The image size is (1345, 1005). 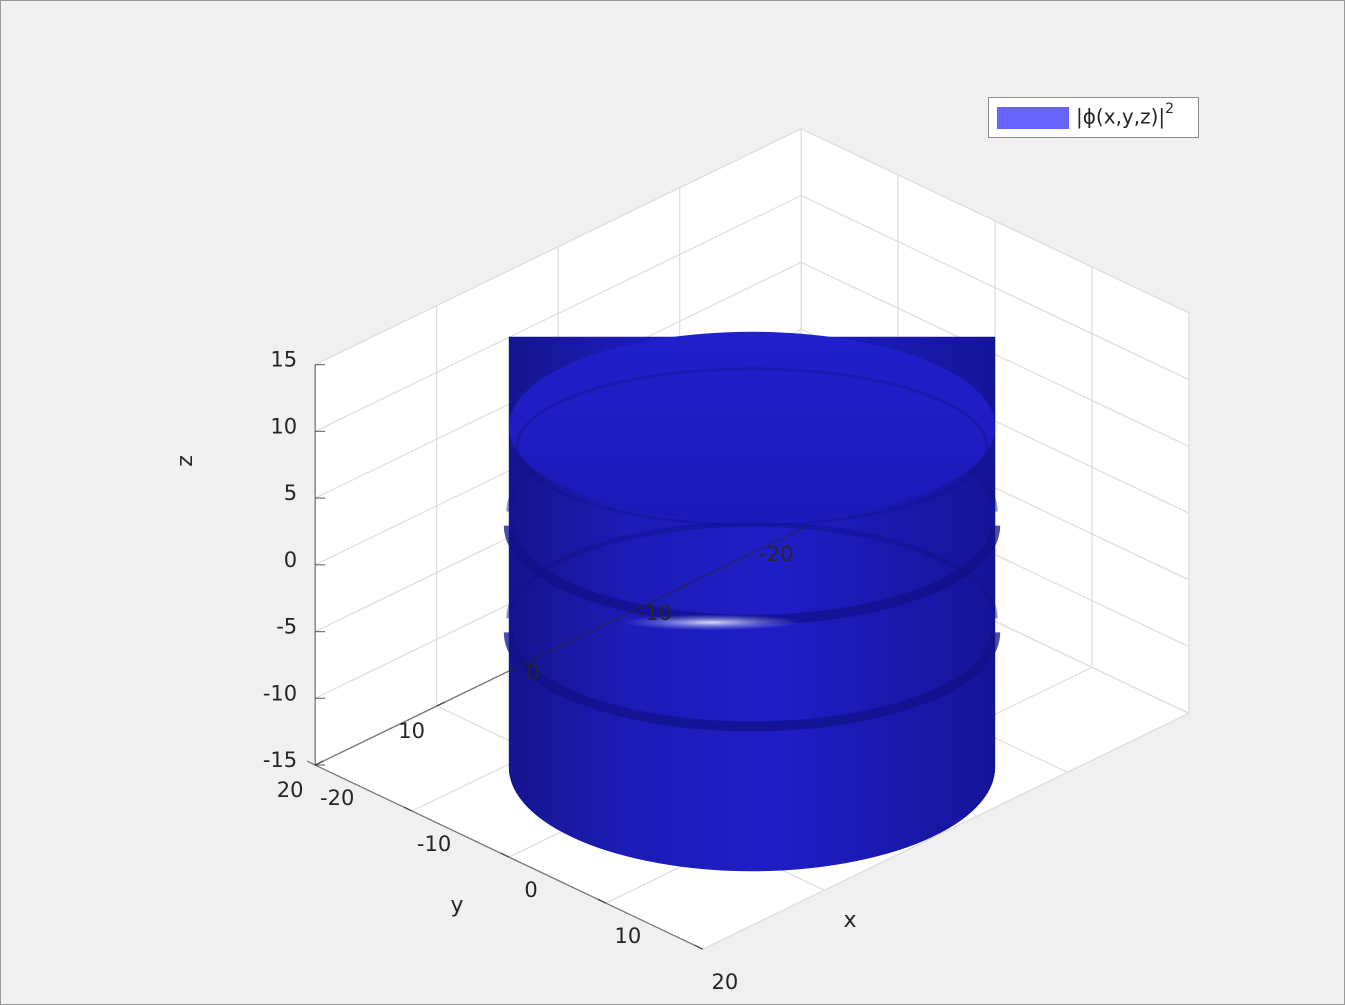 What do you see at coordinates (290, 493) in the screenshot?
I see `z-tick-label: 5` at bounding box center [290, 493].